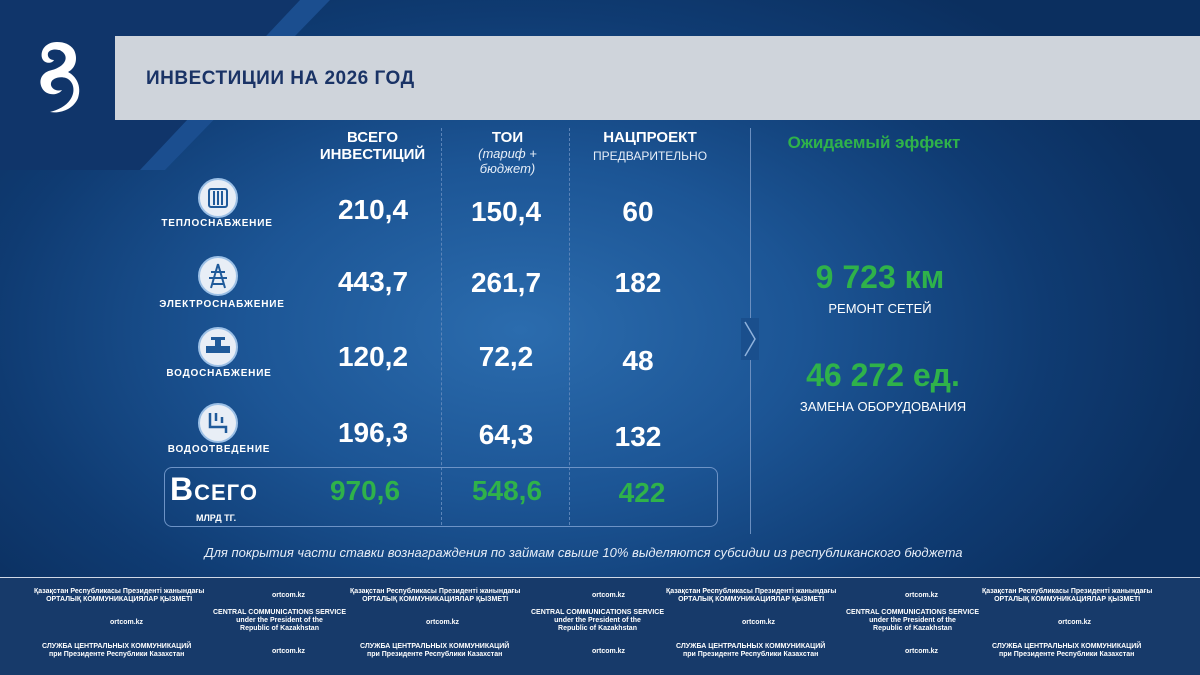 The width and height of the screenshot is (1200, 675). What do you see at coordinates (219, 373) in the screenshot?
I see `row-label-water-supply: ВОДОСНАБЖЕНИЕ` at bounding box center [219, 373].